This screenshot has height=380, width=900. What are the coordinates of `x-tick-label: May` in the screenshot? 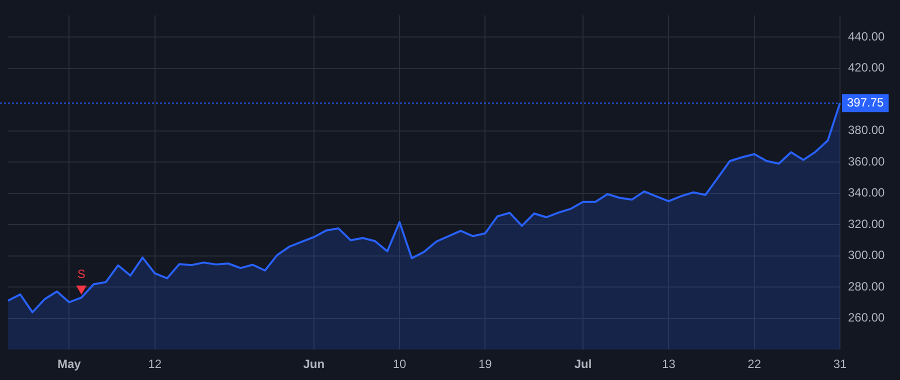 It's located at (70, 364).